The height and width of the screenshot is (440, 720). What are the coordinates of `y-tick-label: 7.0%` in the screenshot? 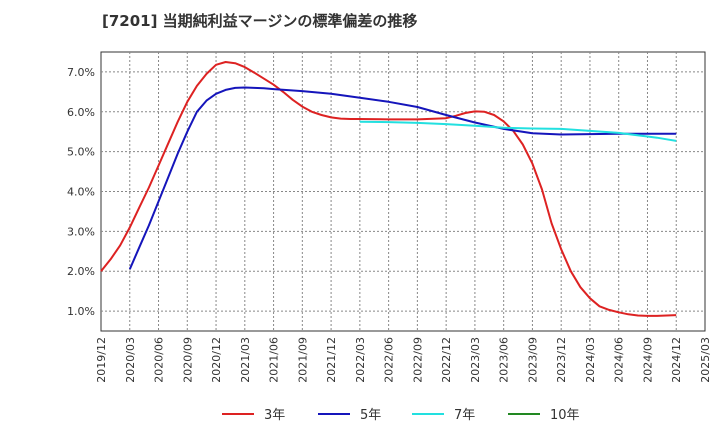 It's located at (81, 72).